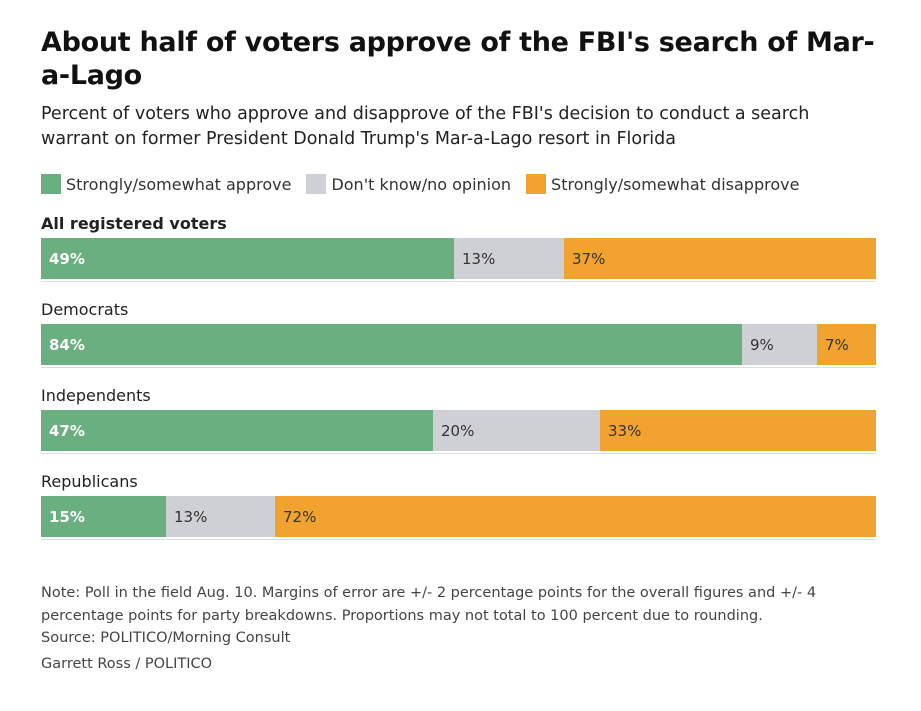 The width and height of the screenshot is (921, 711). I want to click on data-label: 20%, so click(458, 430).